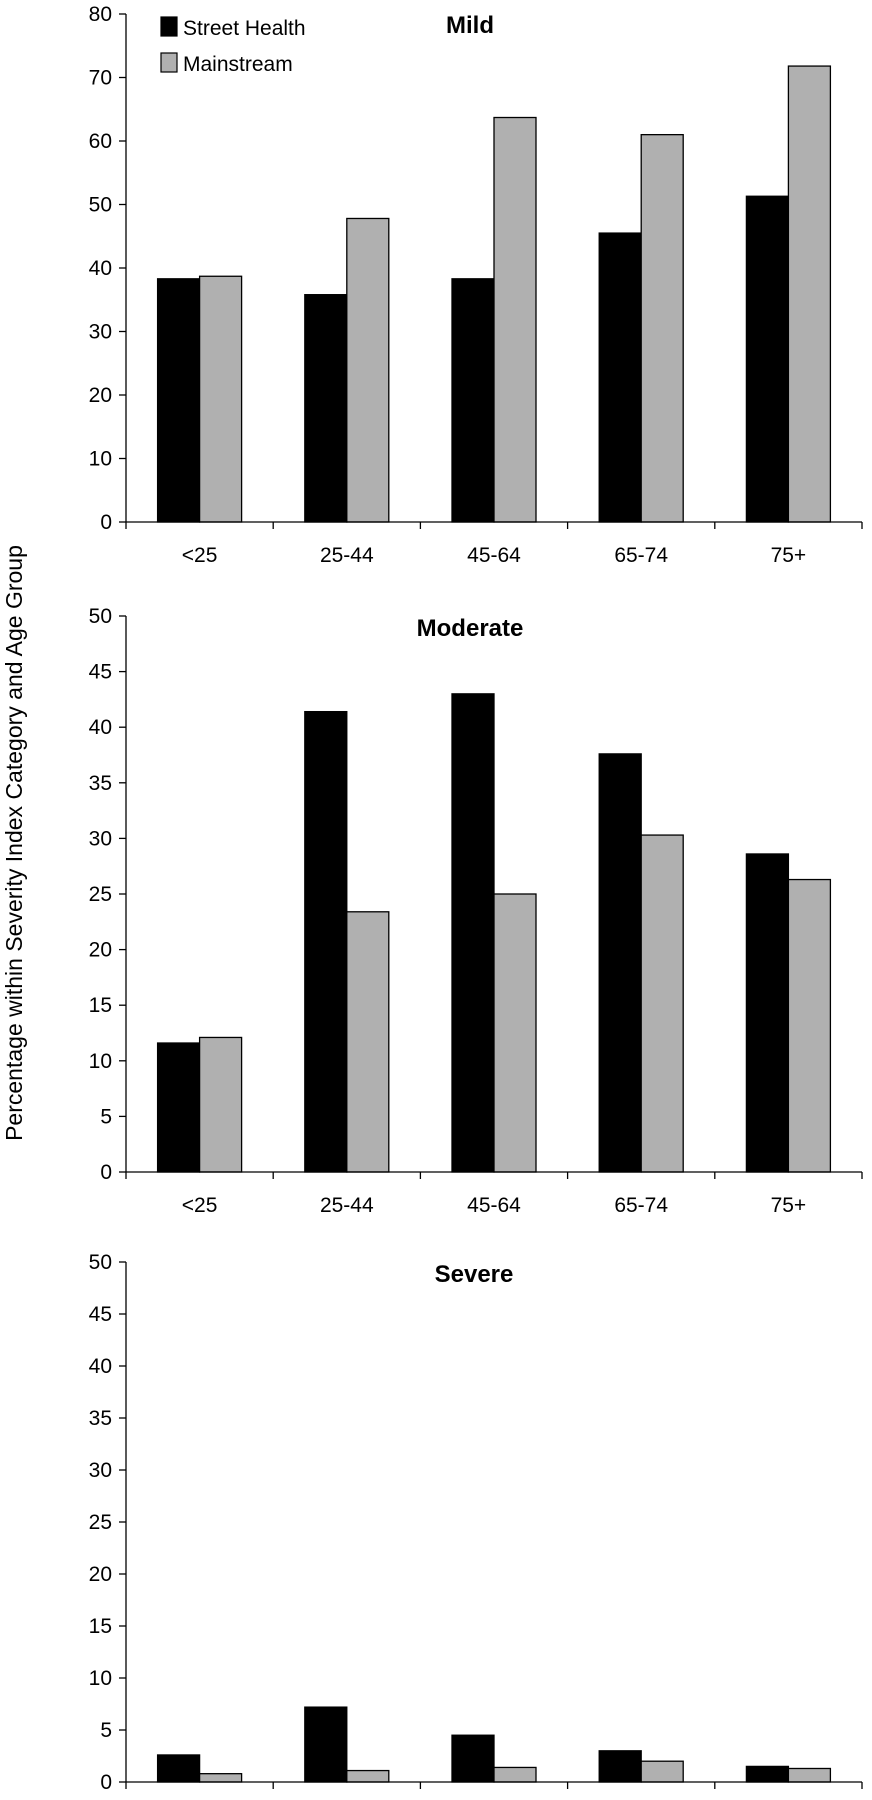 The height and width of the screenshot is (1800, 872). Describe the element at coordinates (474, 1274) in the screenshot. I see `chart-title: Severe` at that location.